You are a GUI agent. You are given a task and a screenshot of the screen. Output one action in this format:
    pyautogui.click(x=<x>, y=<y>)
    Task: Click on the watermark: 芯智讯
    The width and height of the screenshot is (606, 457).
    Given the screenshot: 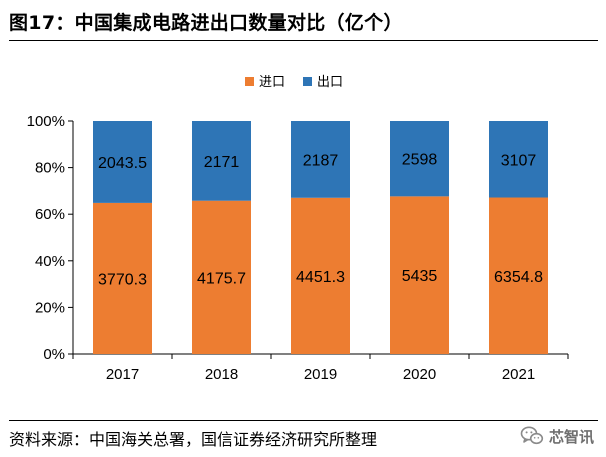 What is the action you would take?
    pyautogui.click(x=557, y=436)
    